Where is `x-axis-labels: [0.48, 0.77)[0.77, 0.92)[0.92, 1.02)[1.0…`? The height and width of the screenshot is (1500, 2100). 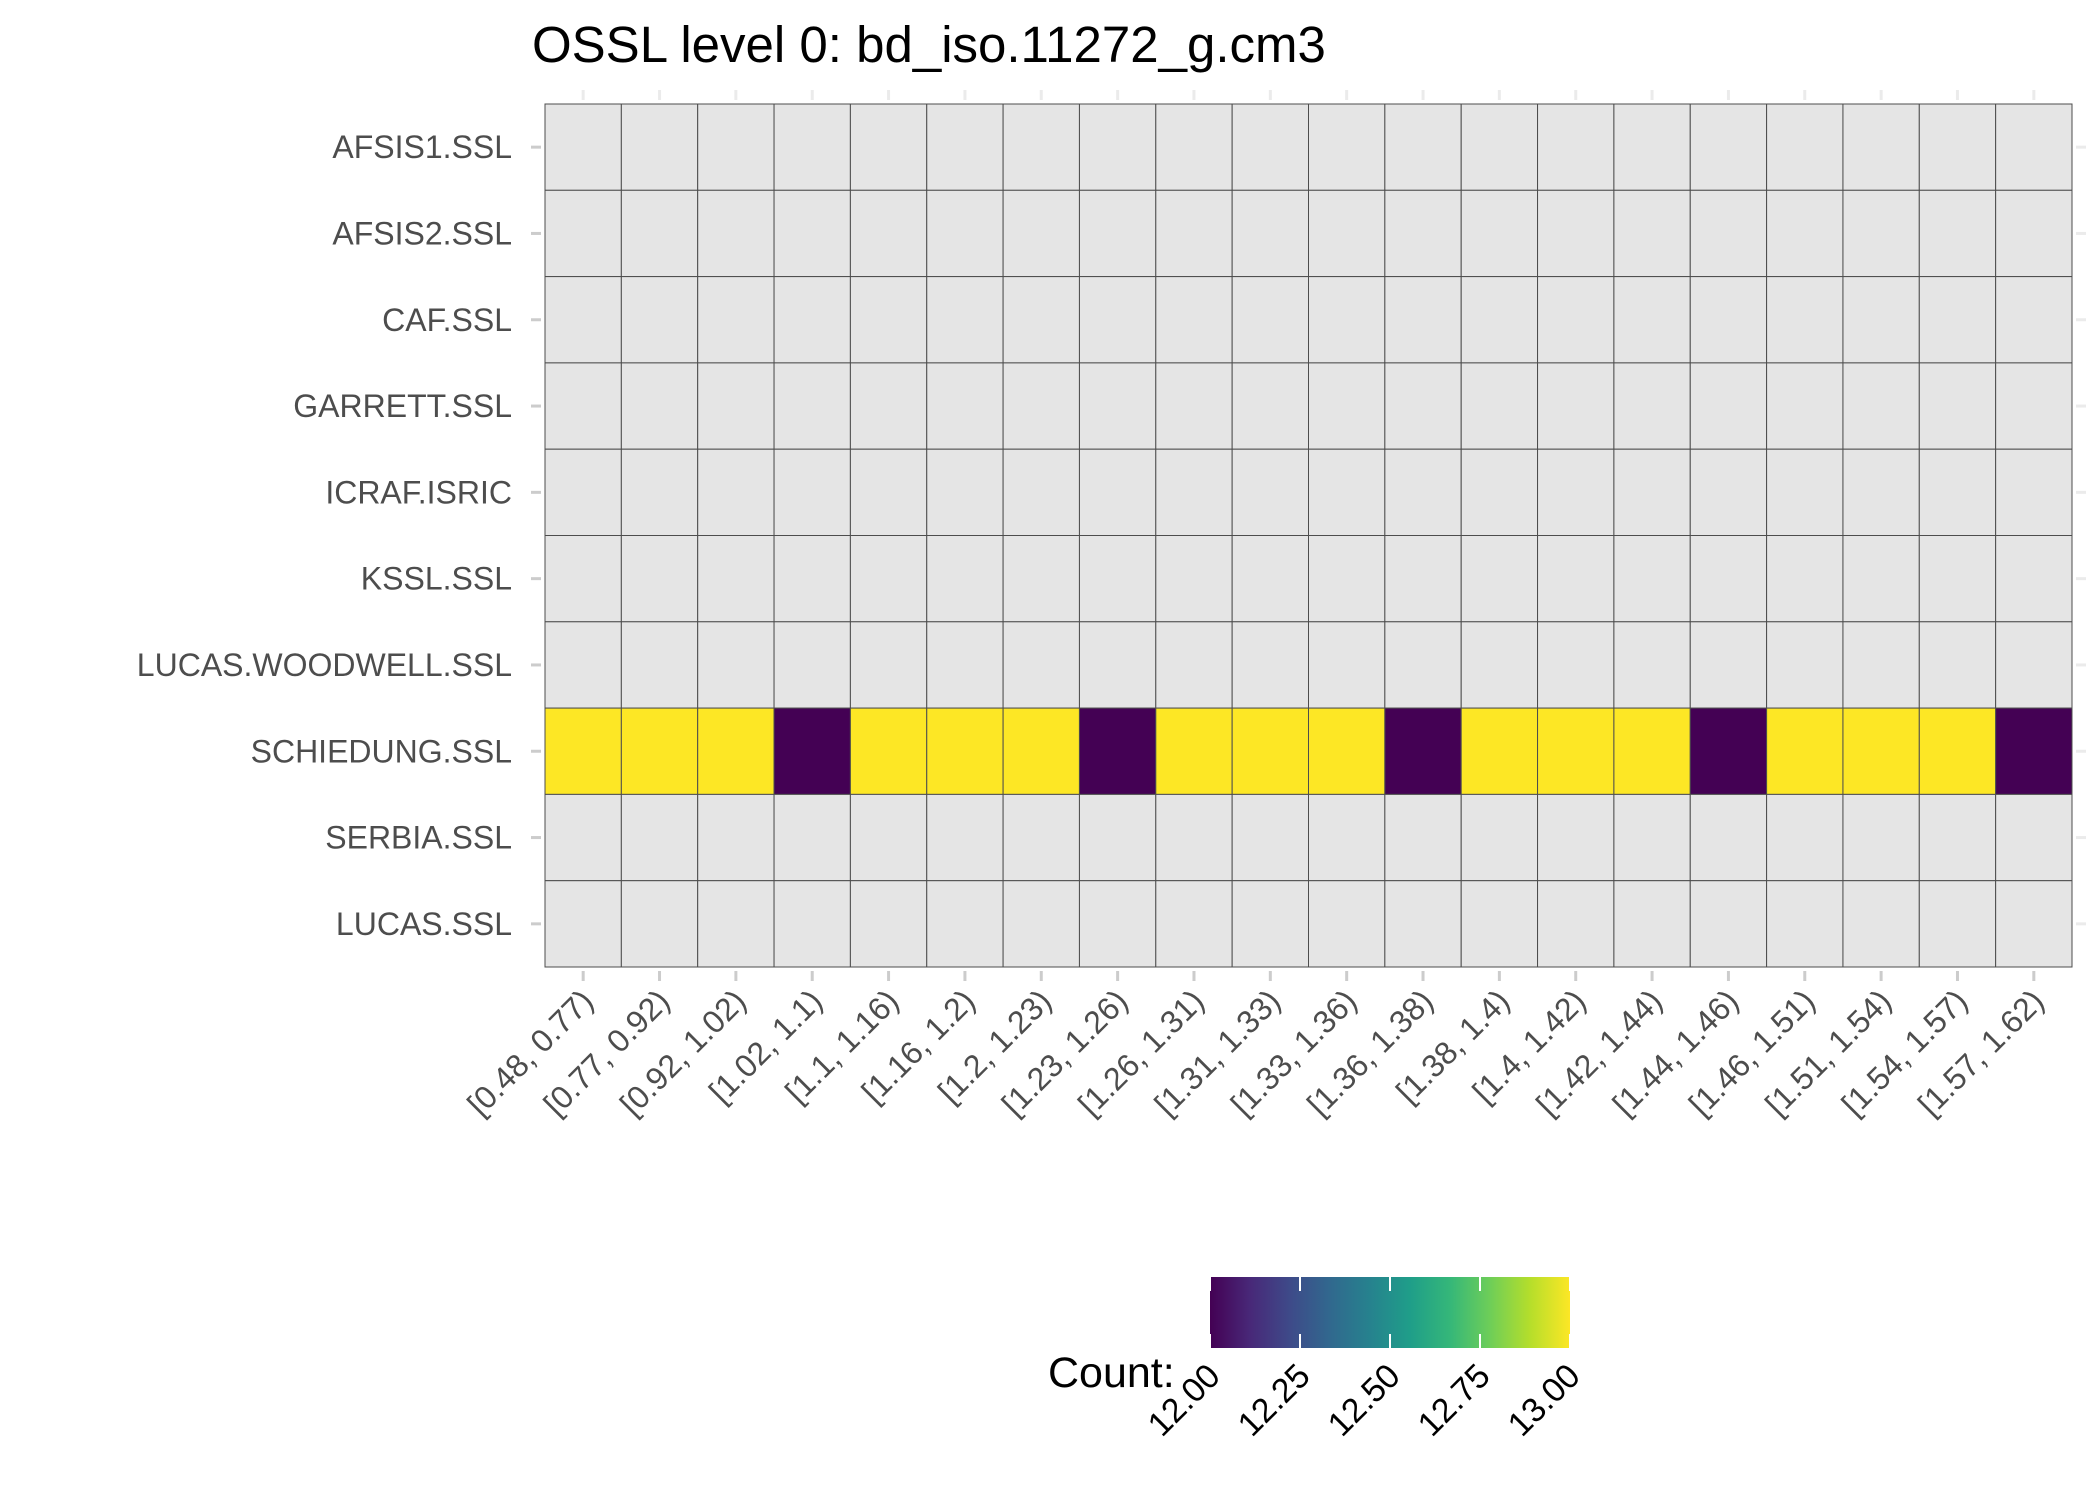 x-axis-labels: [0.48, 0.77)[0.77, 0.92)[0.92, 1.02)[1.0… is located at coordinates (1255, 1052).